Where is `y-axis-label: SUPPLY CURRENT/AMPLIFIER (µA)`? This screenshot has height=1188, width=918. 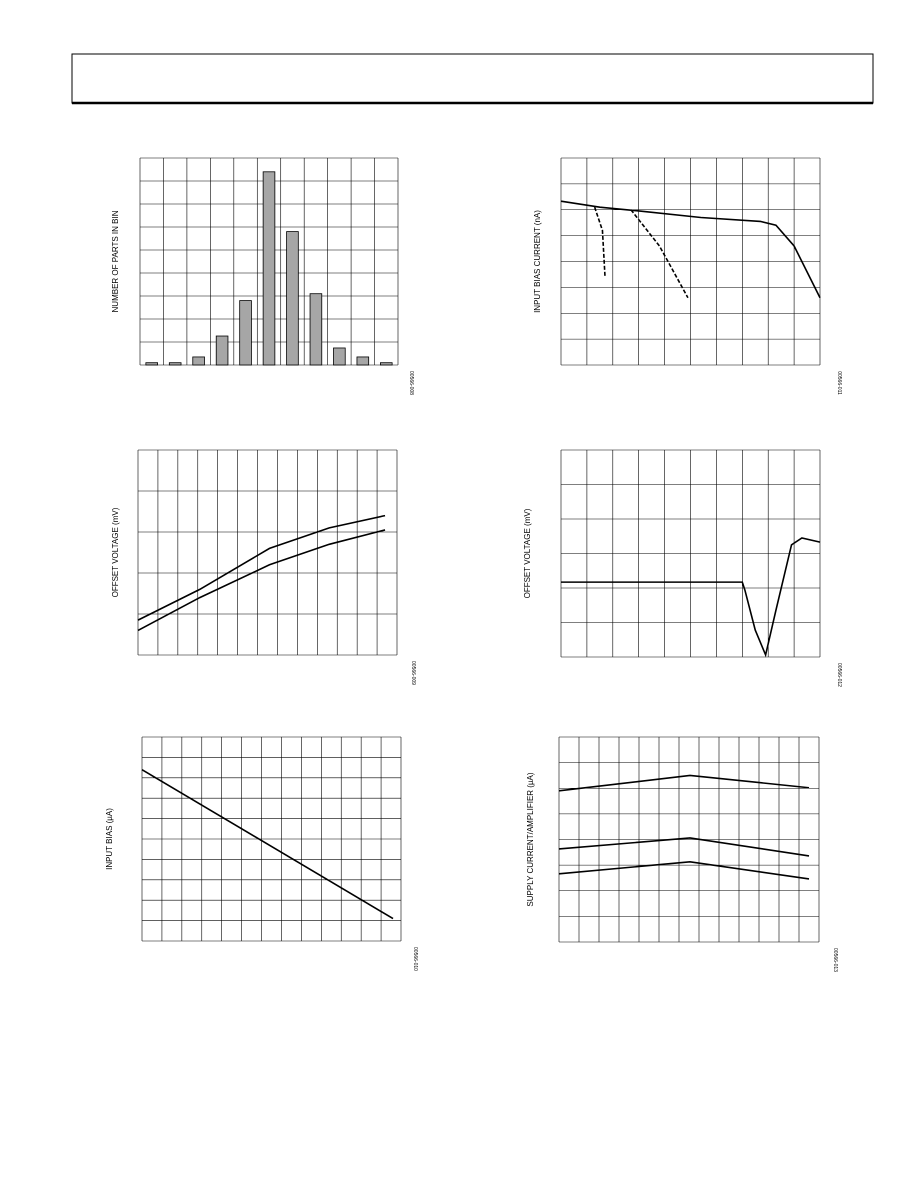
y-axis-label: SUPPLY CURRENT/AMPLIFIER (µA) is located at coordinates (530, 839).